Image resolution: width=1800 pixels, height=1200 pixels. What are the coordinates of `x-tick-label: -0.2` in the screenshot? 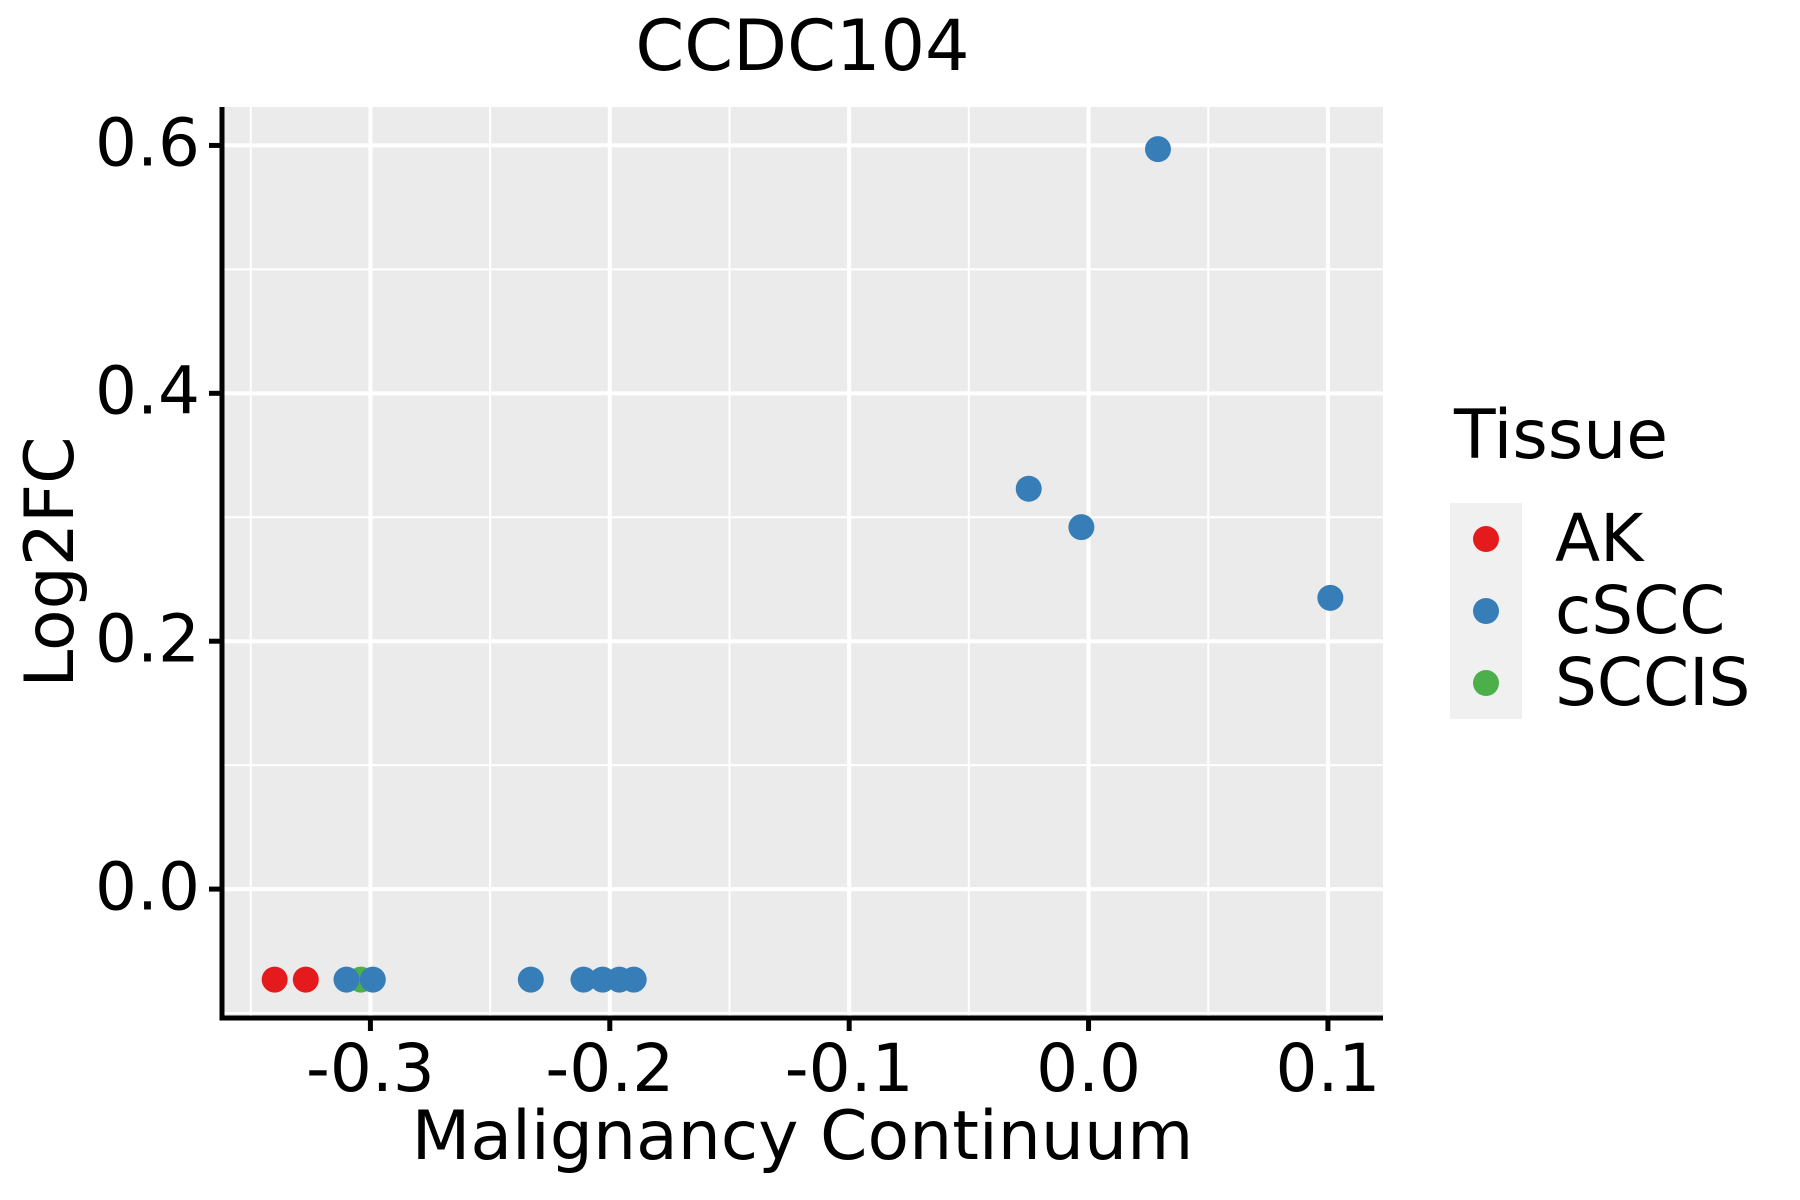 It's located at (610, 1068).